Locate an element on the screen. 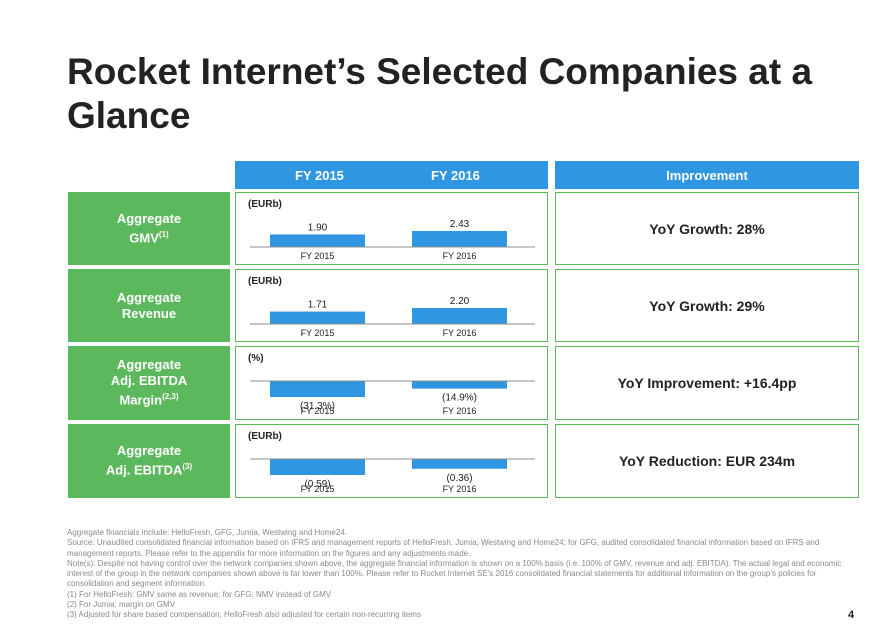  row-label-sup: (3) is located at coordinates (187, 467).